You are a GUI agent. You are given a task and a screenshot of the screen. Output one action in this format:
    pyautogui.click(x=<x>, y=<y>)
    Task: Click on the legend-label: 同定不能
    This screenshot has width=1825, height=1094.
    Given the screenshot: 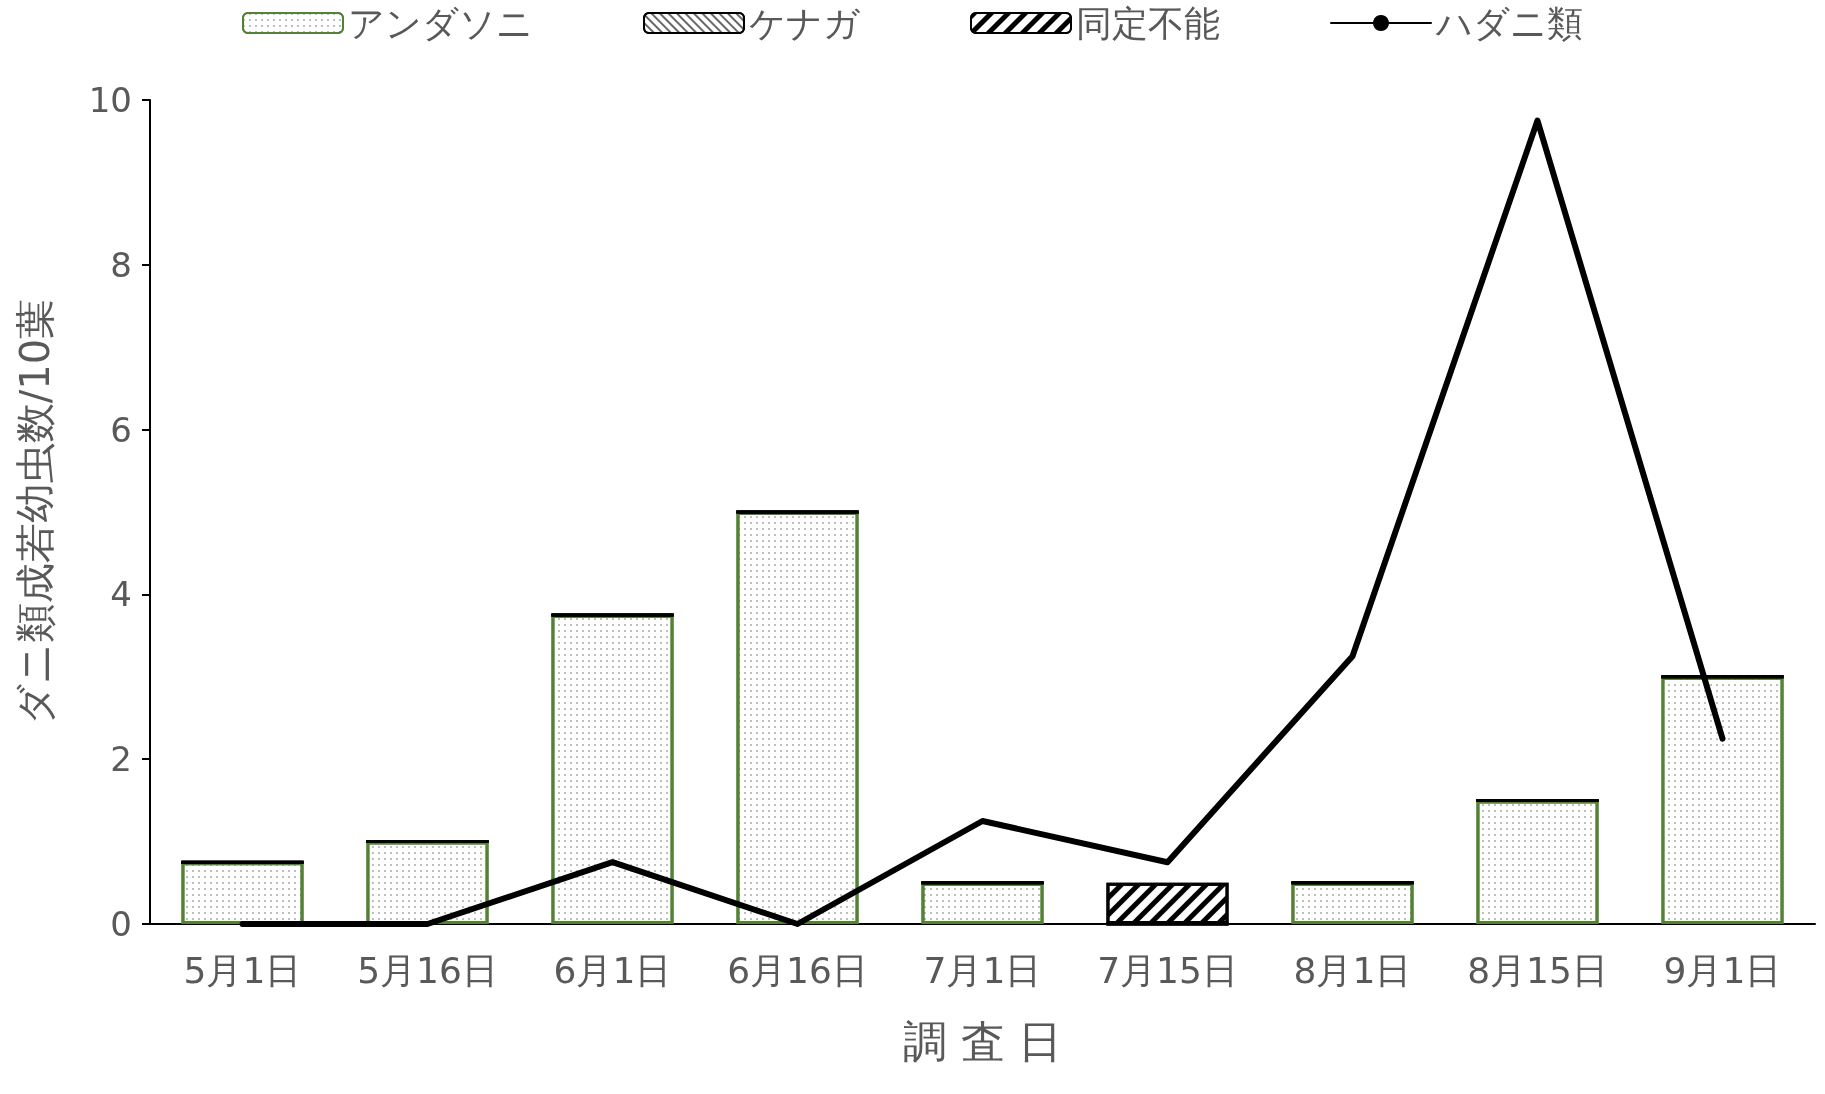 What is the action you would take?
    pyautogui.click(x=1148, y=23)
    